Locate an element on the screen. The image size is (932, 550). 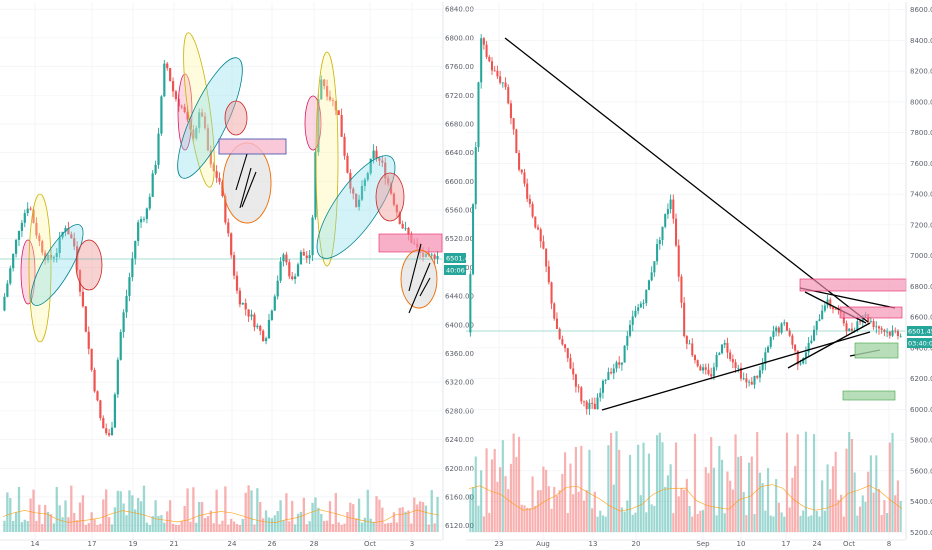
support-zone is located at coordinates (876, 350).